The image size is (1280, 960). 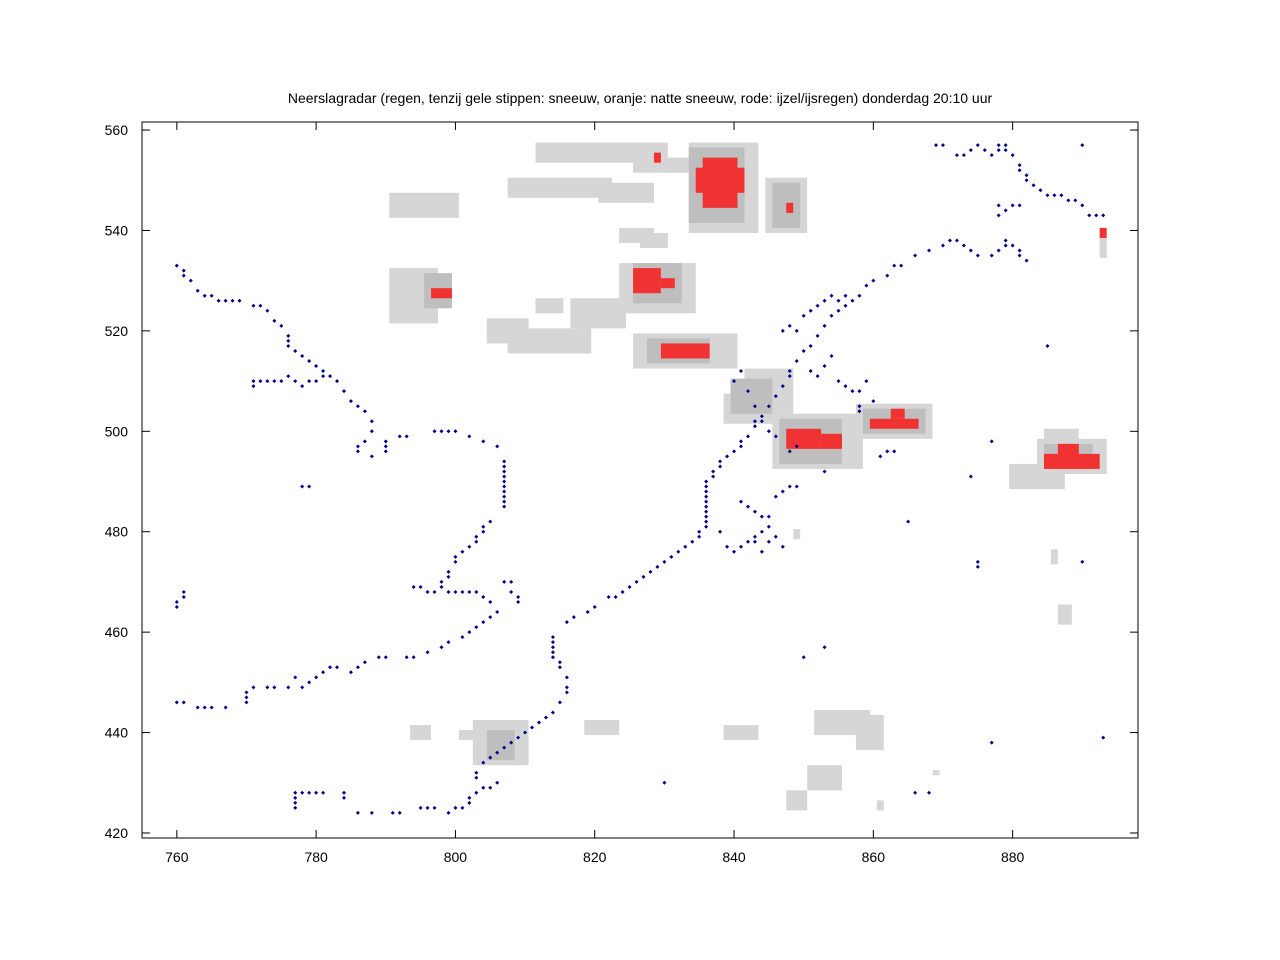 I want to click on y-tick-label: 460, so click(x=117, y=632).